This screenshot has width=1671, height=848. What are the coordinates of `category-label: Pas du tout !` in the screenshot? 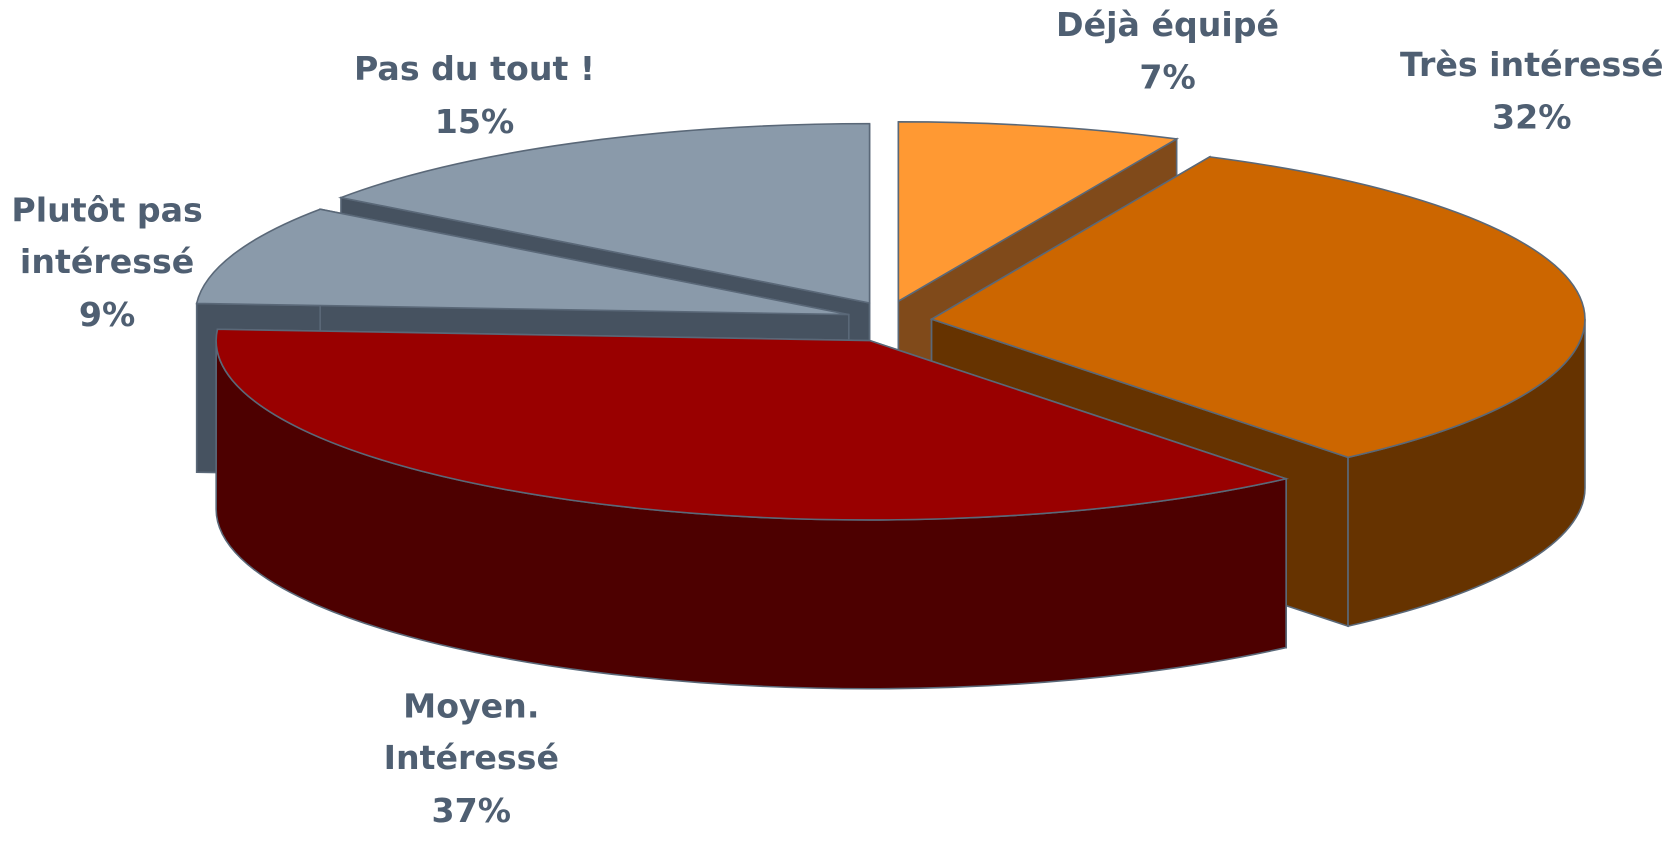 It's located at (474, 70).